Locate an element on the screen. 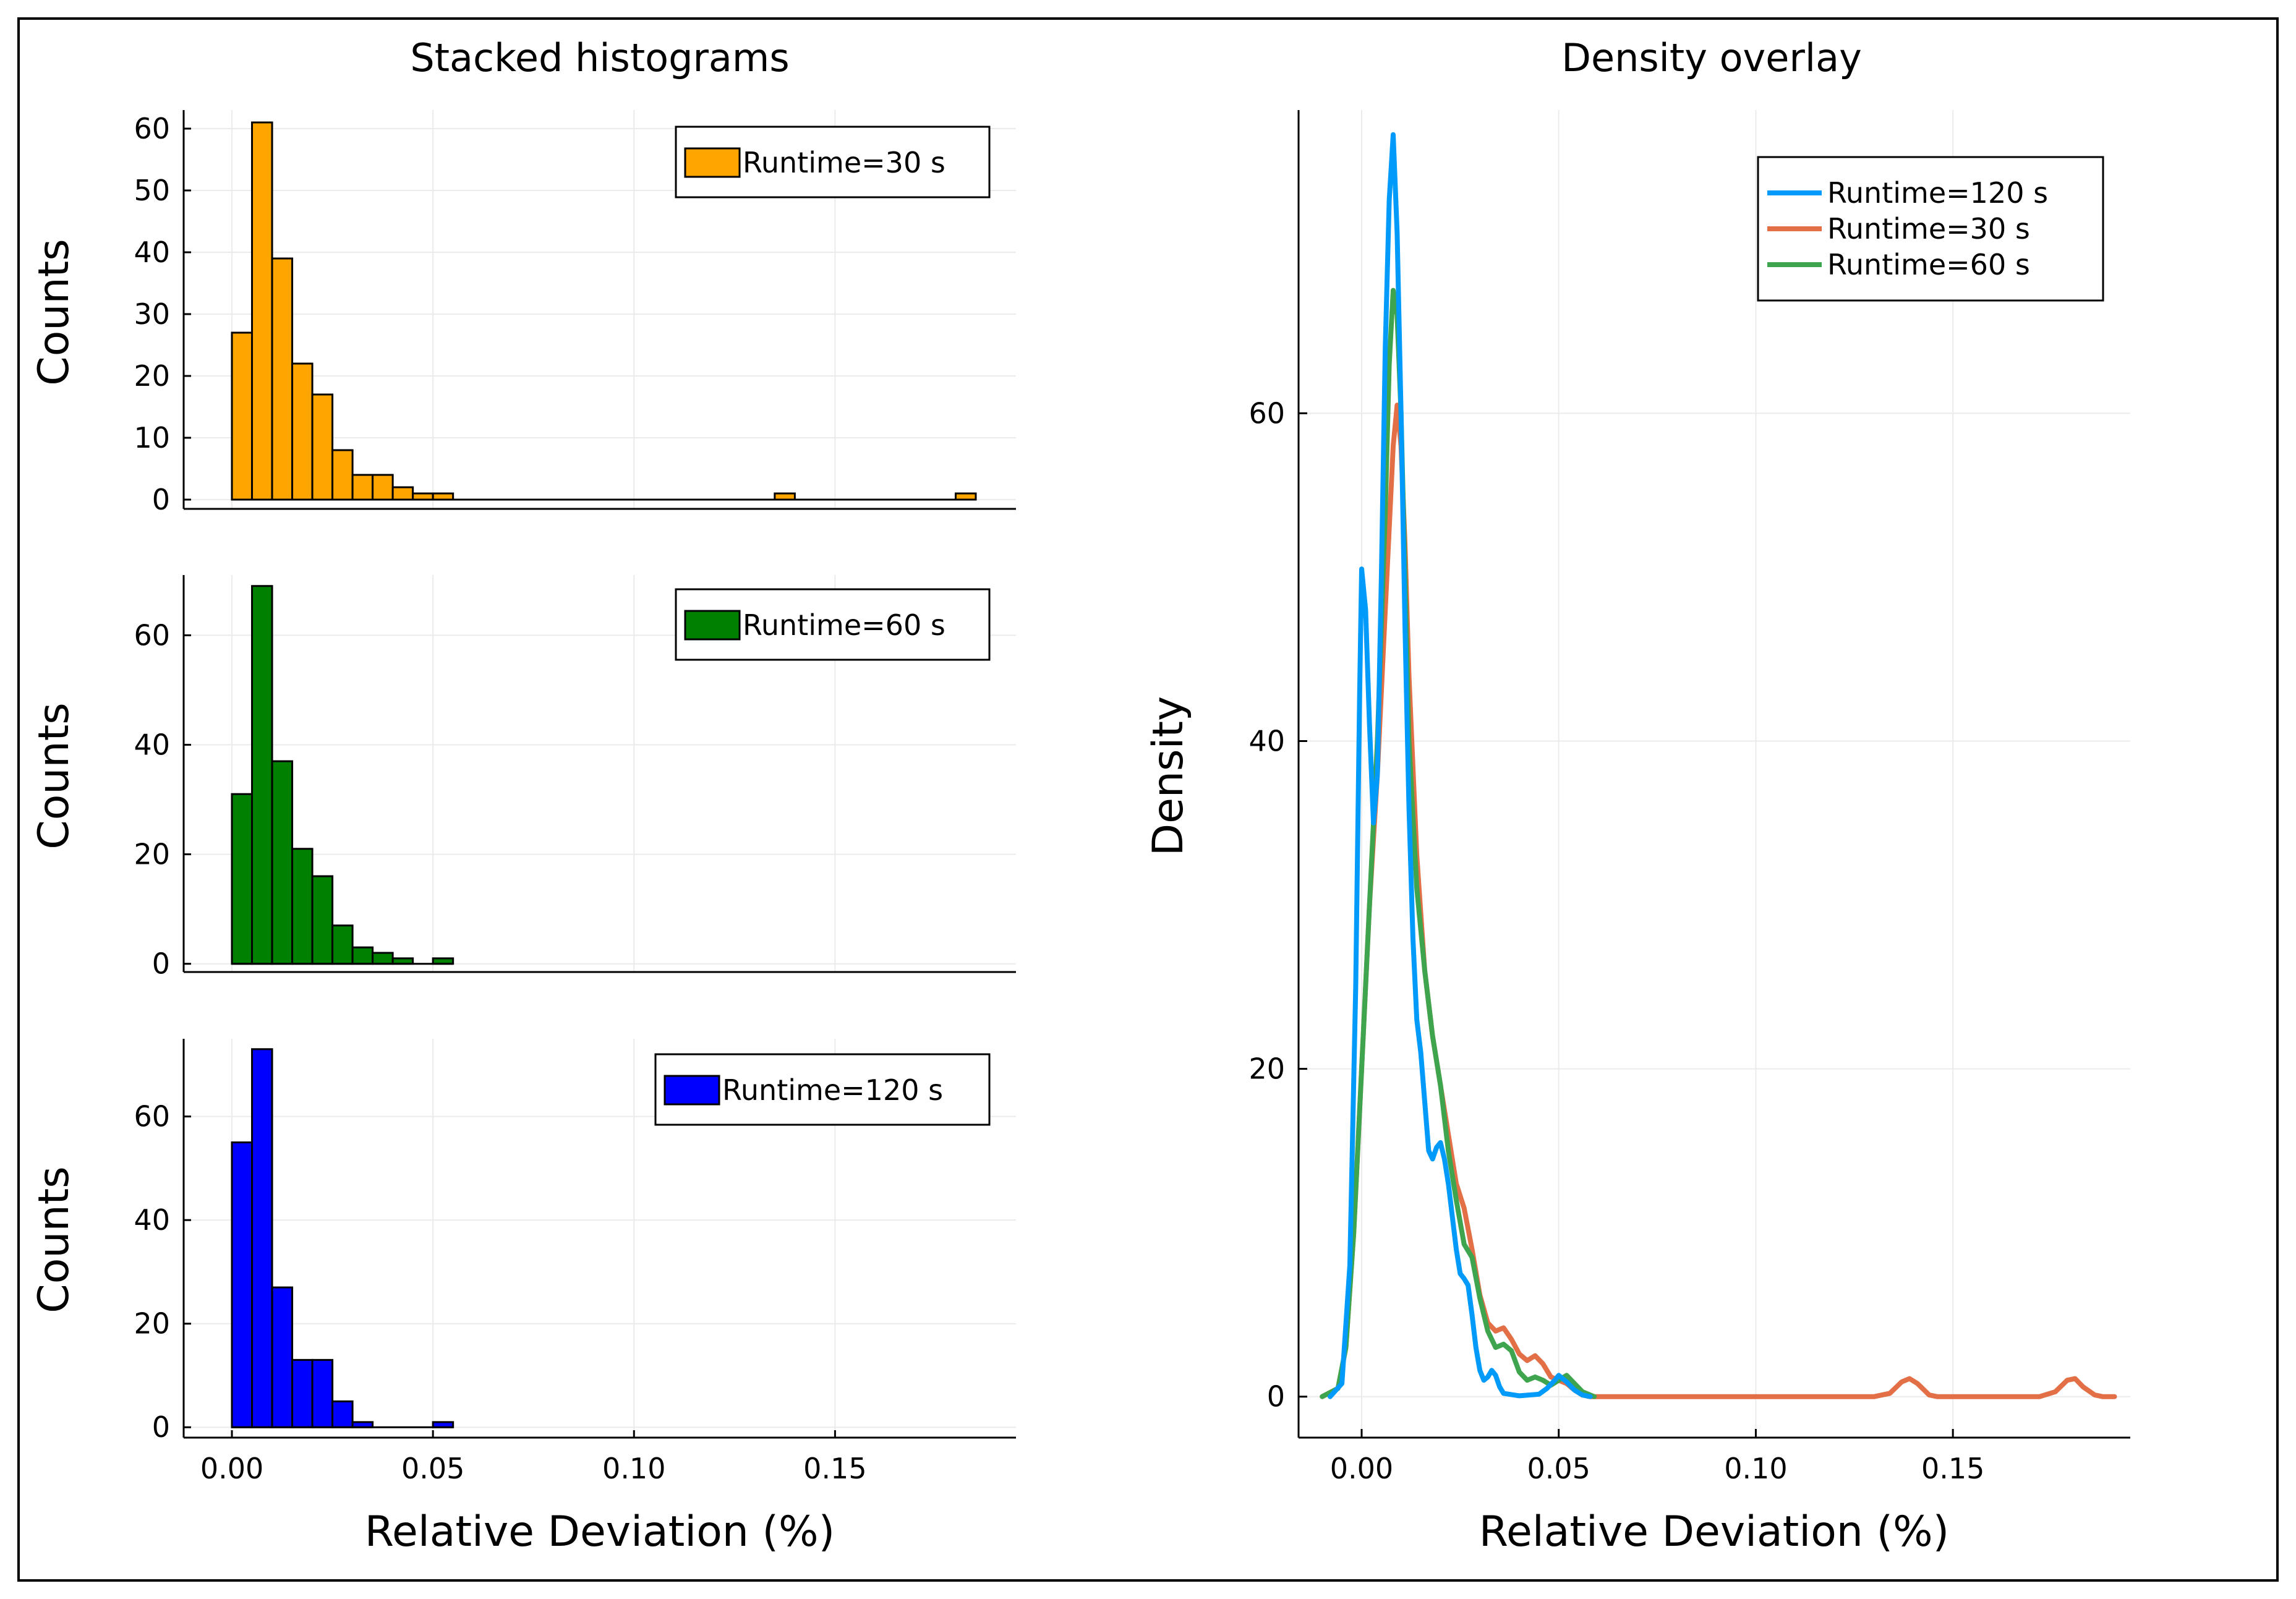 This screenshot has height=1599, width=2296. density-ylabel: Density is located at coordinates (1168, 776).